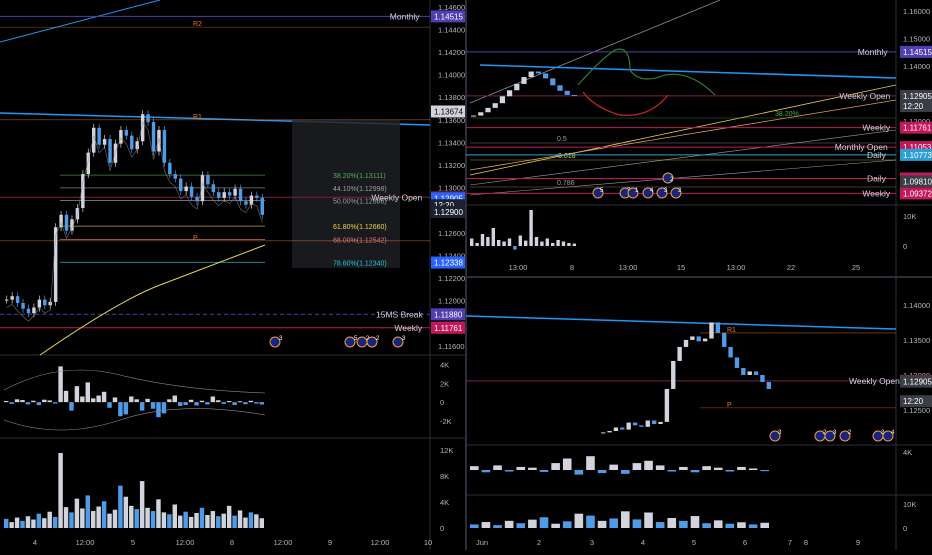  Describe the element at coordinates (917, 181) in the screenshot. I see `tr-price-tag: 1.09810` at that location.